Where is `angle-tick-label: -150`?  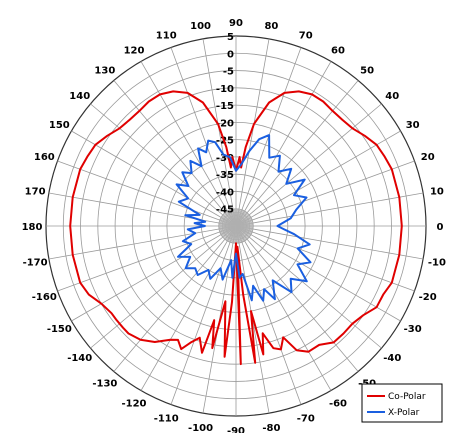 angle-tick-label: -150 is located at coordinates (59, 329).